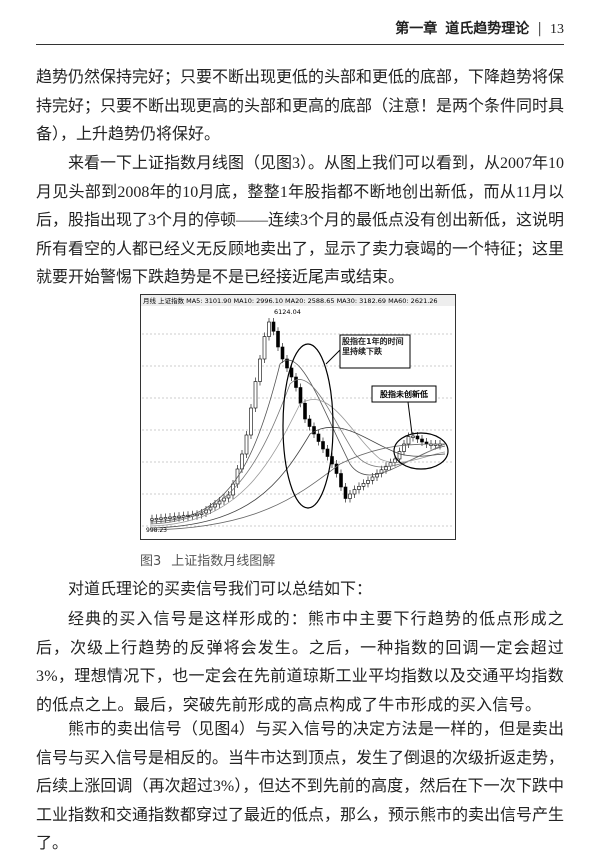 The image size is (600, 859). I want to click on low-label: 998.23, so click(156, 530).